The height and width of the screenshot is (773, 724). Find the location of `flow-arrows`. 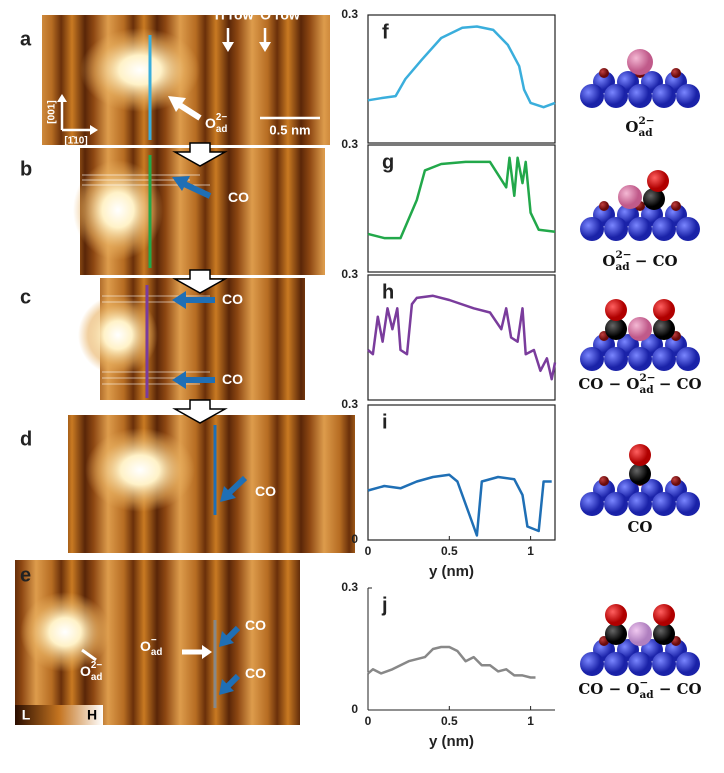

flow-arrows is located at coordinates (200, 283).